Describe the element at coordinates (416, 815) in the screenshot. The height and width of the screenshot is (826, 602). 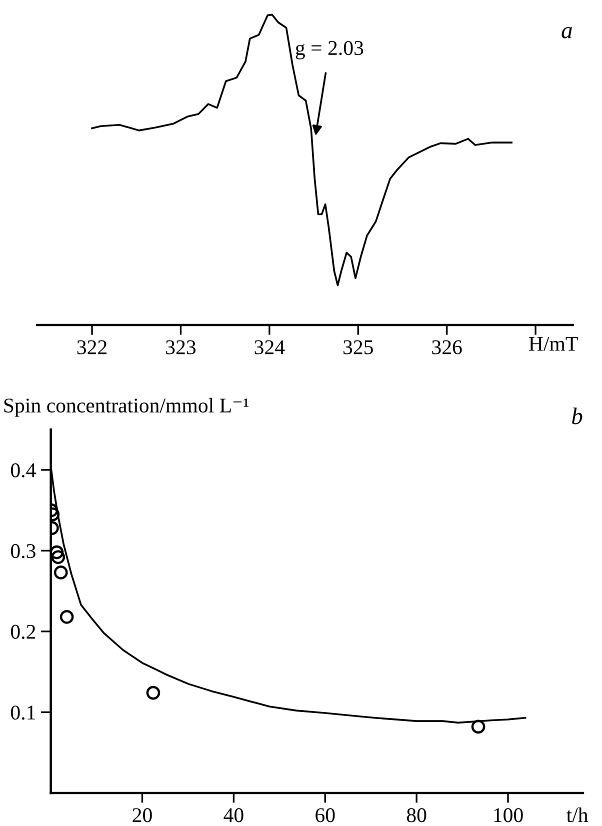
I see `x-tick-label: 80` at that location.